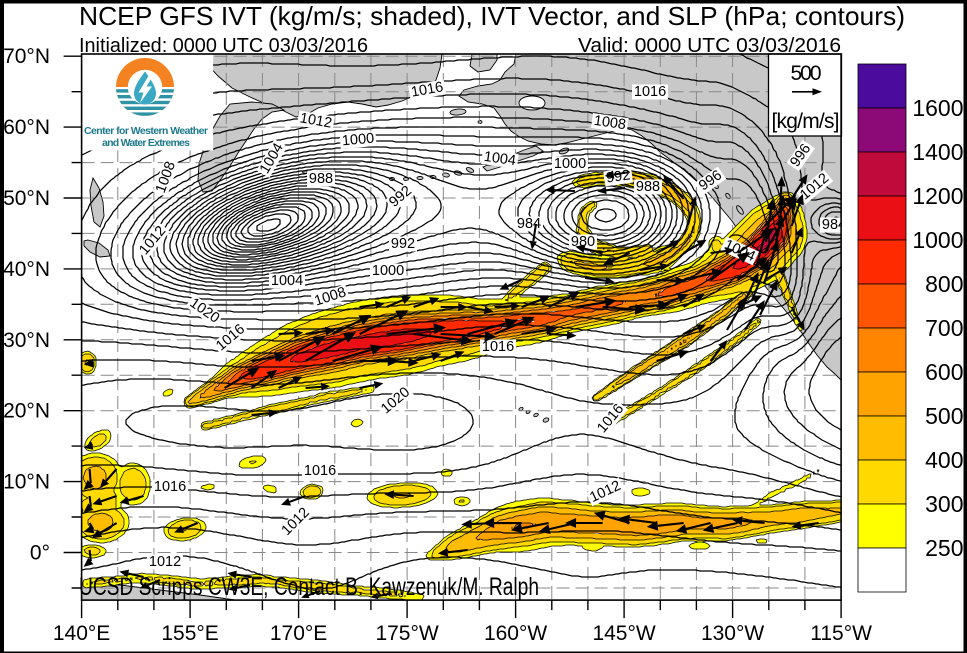 The image size is (967, 653). What do you see at coordinates (26, 411) in the screenshot?
I see `svg-text: 20°N` at bounding box center [26, 411].